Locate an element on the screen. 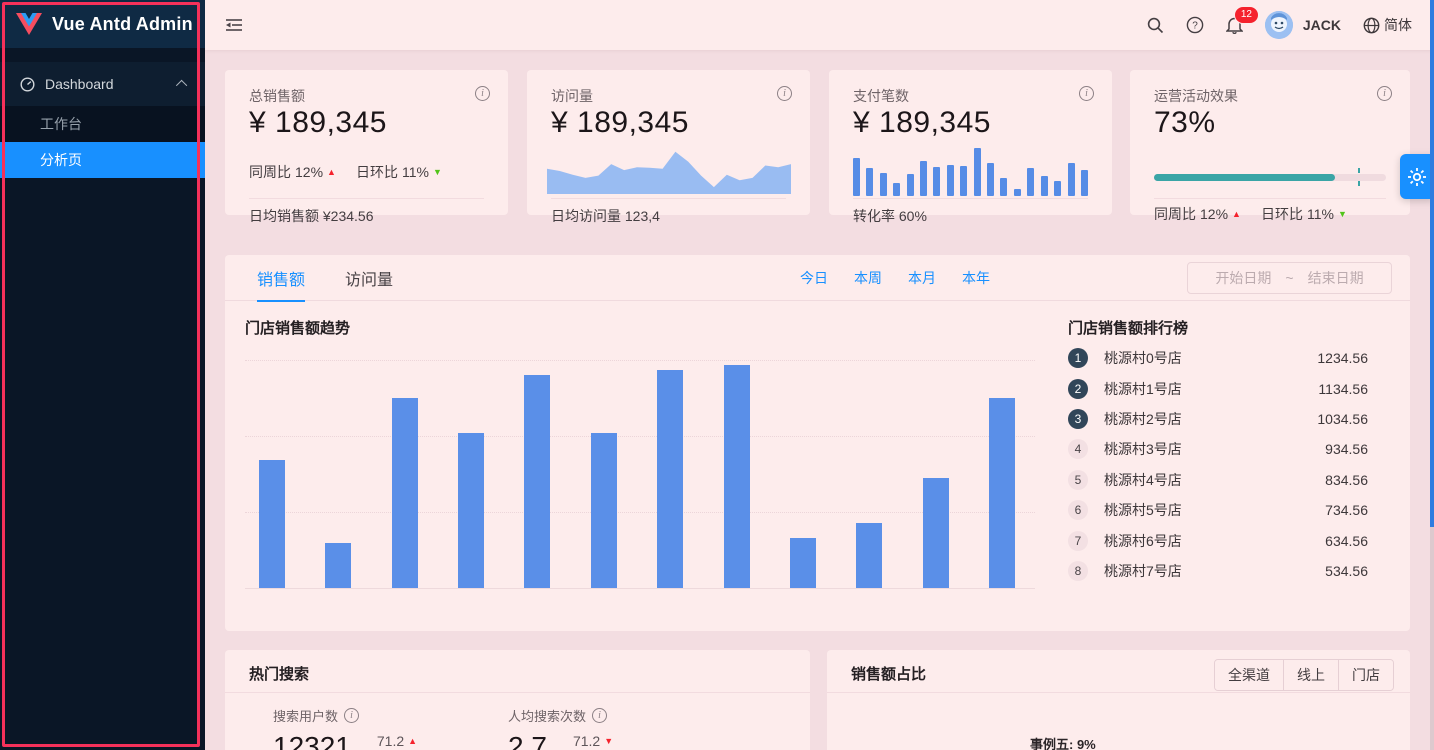 The image size is (1434, 750). sales-tabbar: 销售额 访问量 今日 本周 本月 本年 开始日期 ~ 结束日期 is located at coordinates (817, 278).